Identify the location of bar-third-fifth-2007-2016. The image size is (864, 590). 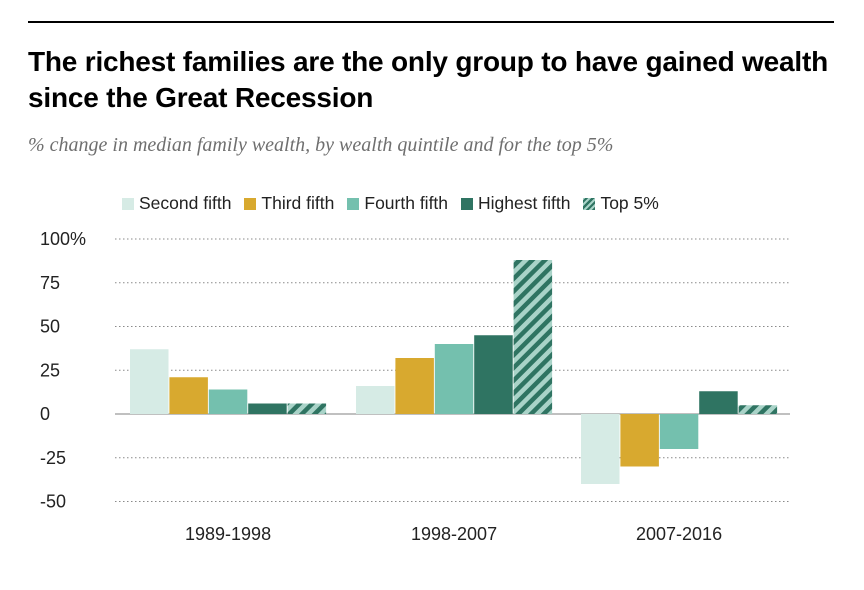
(639, 440).